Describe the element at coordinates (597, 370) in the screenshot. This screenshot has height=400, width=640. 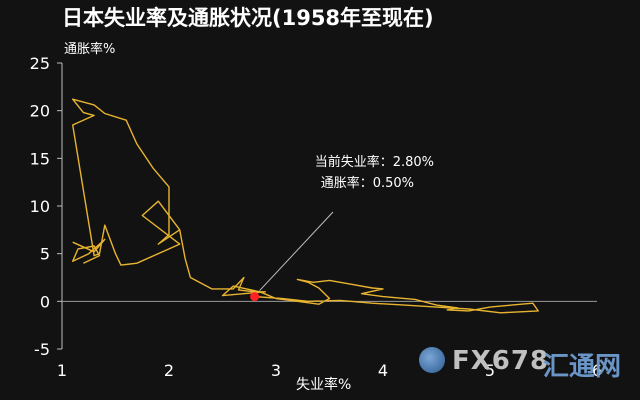
I see `x-tick-label: 6` at that location.